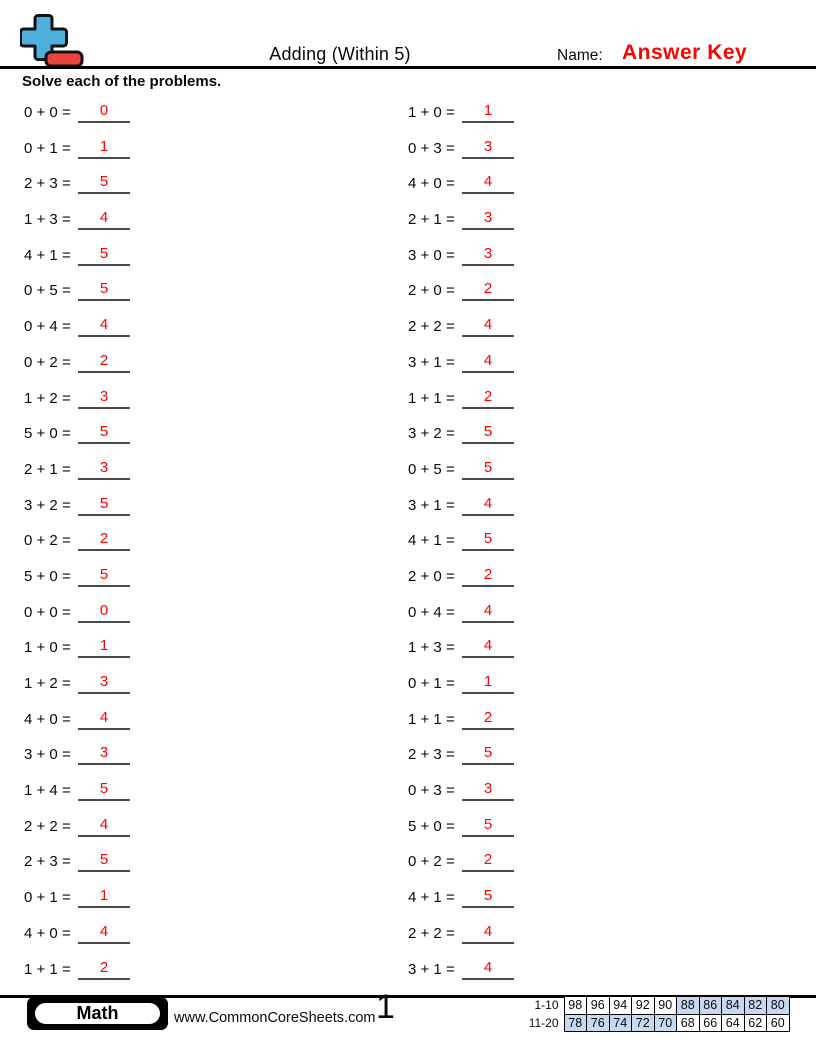 Image resolution: width=816 pixels, height=1056 pixels. Describe the element at coordinates (204, 150) in the screenshot. I see `problem-row: 0 + 1 = 1` at that location.